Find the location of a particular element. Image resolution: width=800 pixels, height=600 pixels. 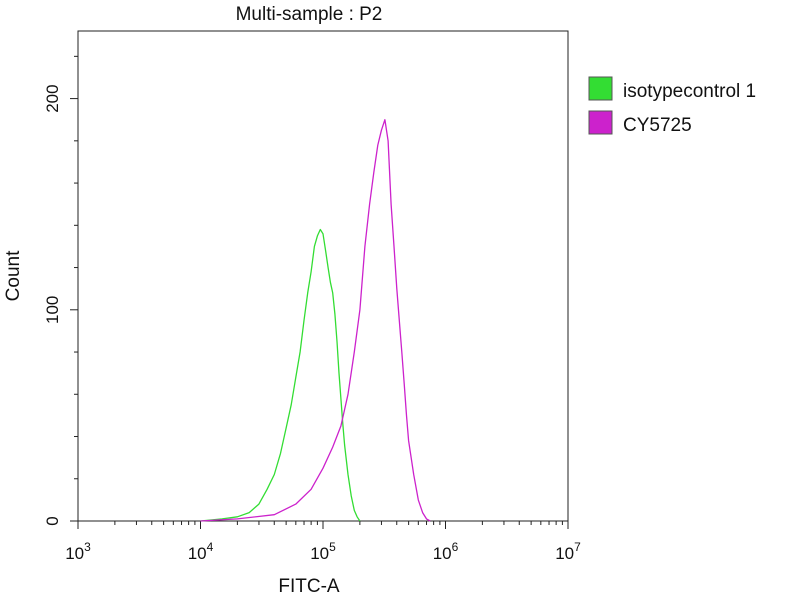

y-tick-label: 100 is located at coordinates (52, 310).